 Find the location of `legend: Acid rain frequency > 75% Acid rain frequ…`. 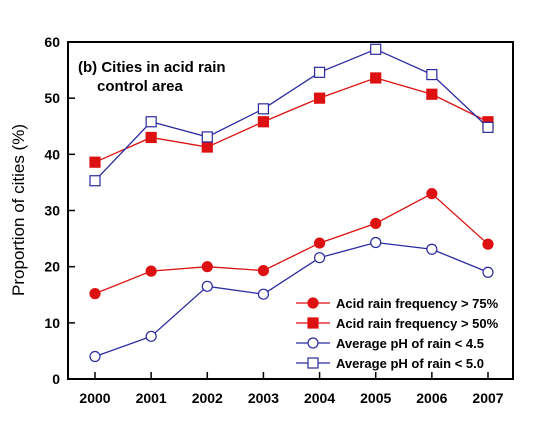

legend: Acid rain frequency > 75% Acid rain frequ… is located at coordinates (397, 333).